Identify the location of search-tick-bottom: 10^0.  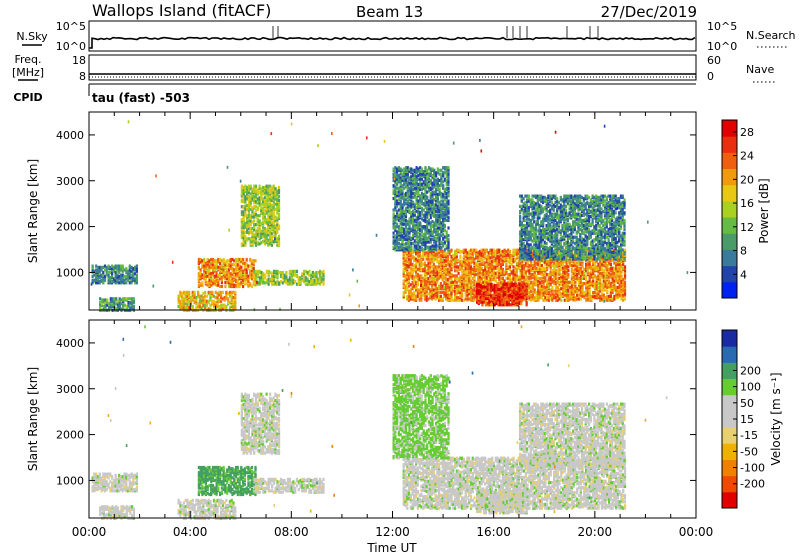
(722, 46).